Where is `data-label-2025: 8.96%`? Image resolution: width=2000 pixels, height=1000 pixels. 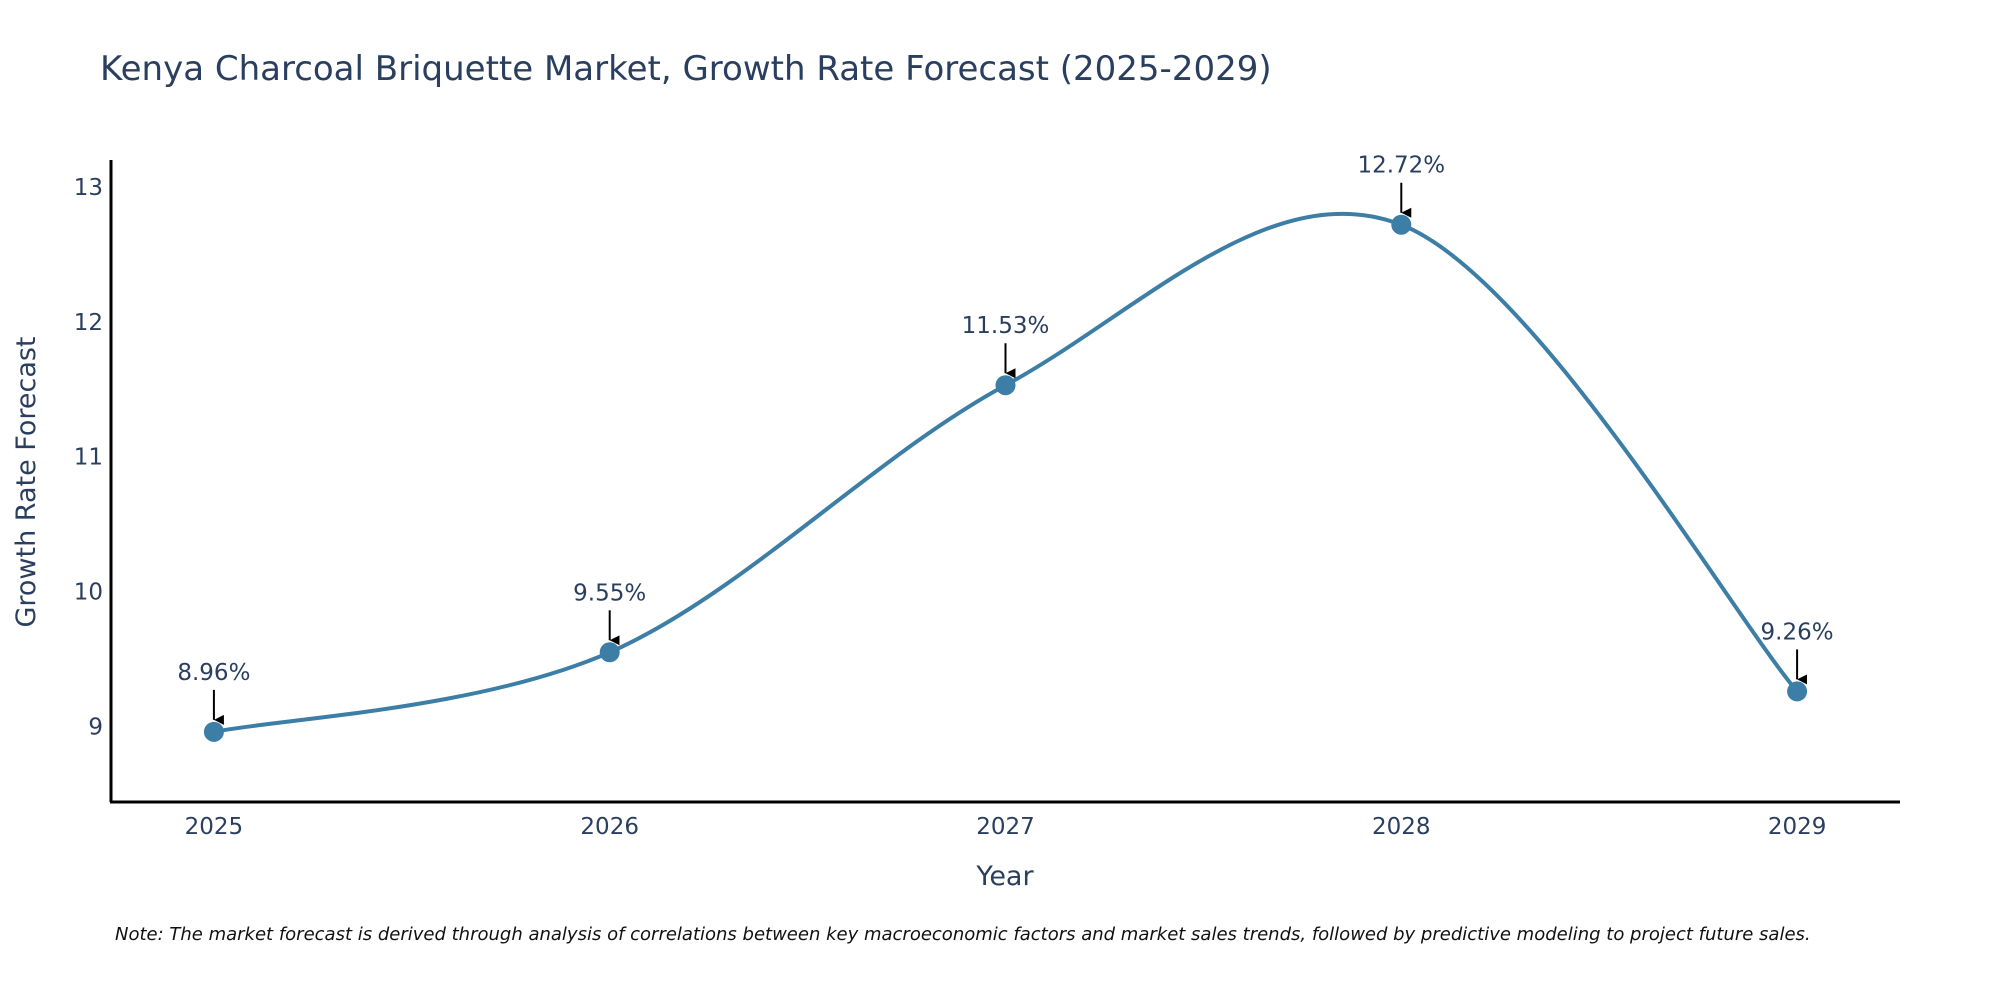 data-label-2025: 8.96% is located at coordinates (213, 673).